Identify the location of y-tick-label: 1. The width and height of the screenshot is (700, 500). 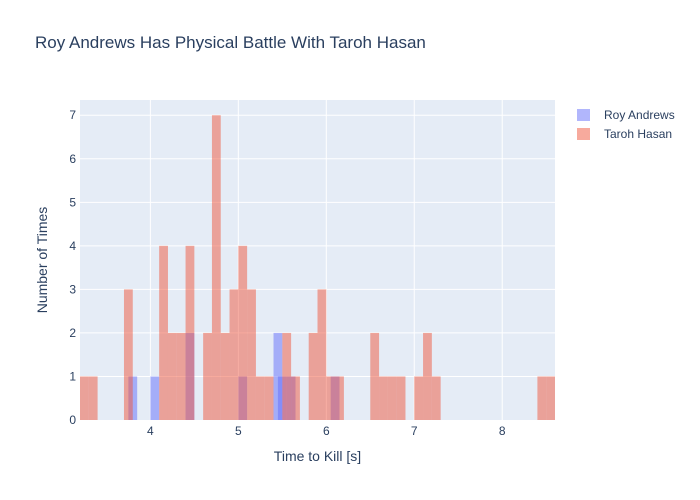
(72, 376).